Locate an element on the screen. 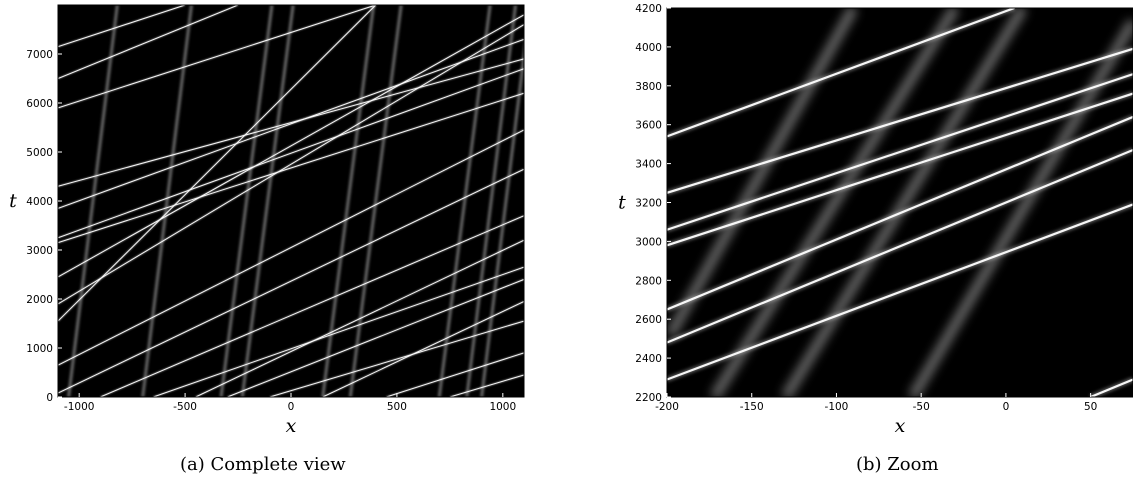 This screenshot has height=491, width=1133. x-tick-label: -1000 is located at coordinates (79, 407).